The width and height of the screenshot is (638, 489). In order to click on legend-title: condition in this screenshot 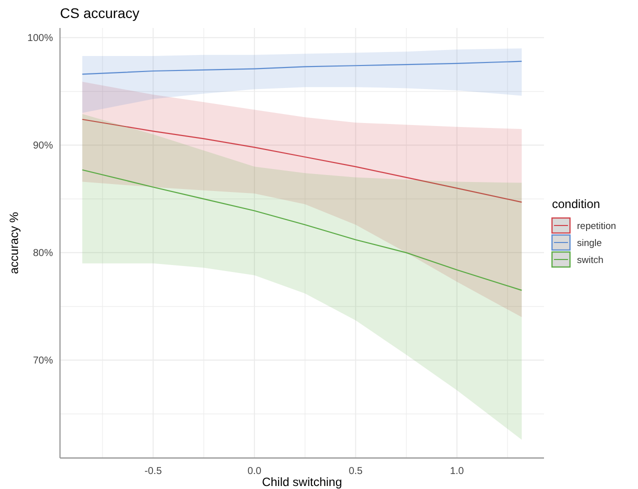, I will do `click(576, 204)`.